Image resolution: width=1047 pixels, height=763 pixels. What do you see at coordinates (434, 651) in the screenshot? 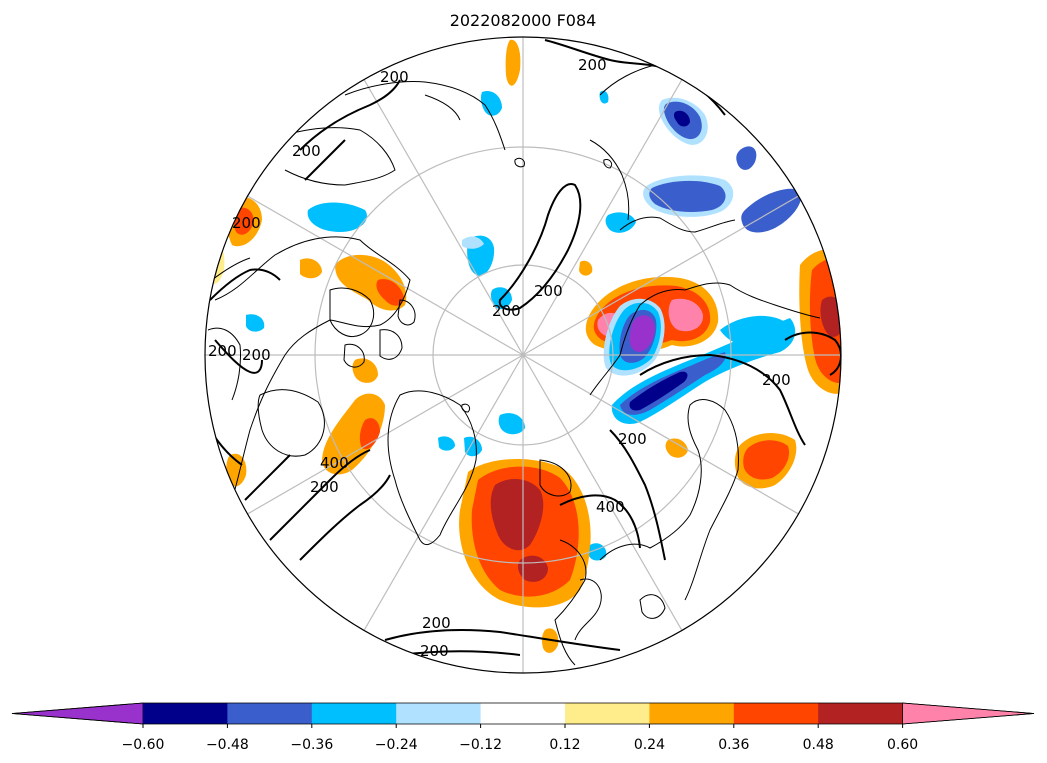
I see `contour-label-15: 200` at bounding box center [434, 651].